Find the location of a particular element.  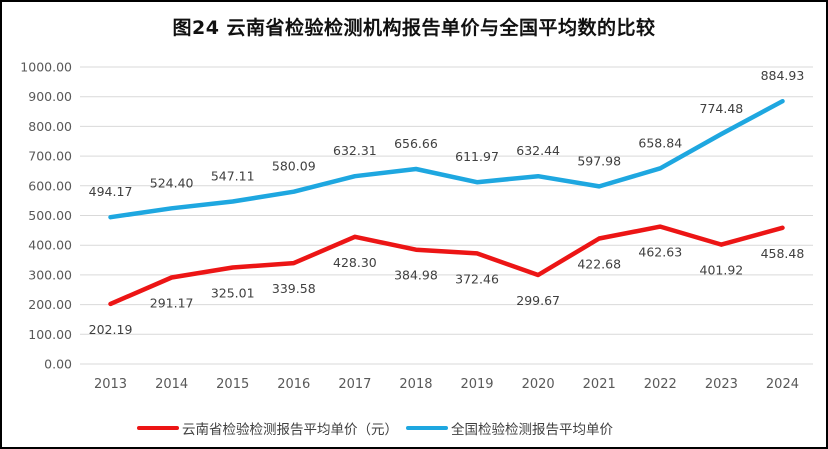

y-axis-tick-label: 600.00 is located at coordinates (50, 185).